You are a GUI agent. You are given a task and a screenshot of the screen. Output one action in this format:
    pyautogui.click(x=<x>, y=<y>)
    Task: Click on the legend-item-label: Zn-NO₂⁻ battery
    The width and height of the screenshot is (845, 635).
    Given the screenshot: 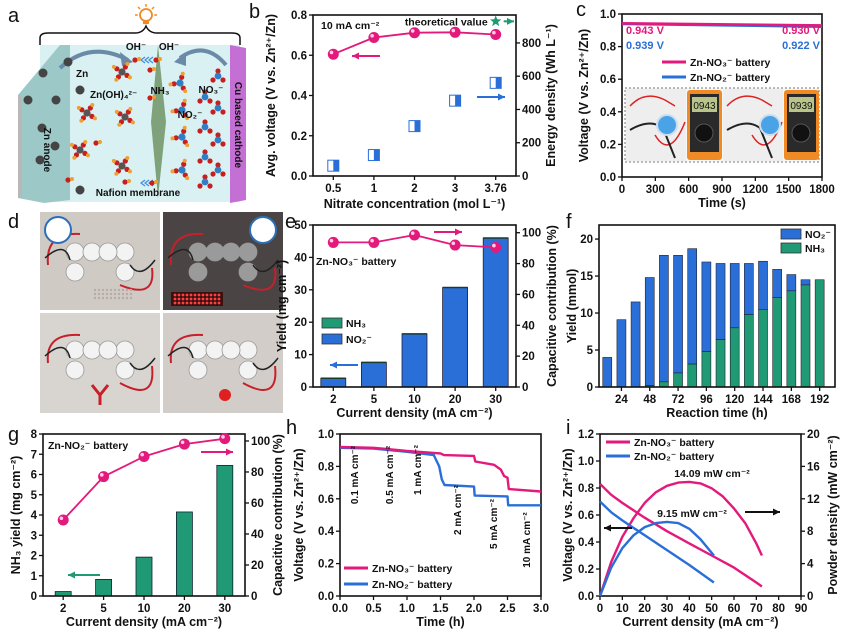 What is the action you would take?
    pyautogui.click(x=730, y=78)
    